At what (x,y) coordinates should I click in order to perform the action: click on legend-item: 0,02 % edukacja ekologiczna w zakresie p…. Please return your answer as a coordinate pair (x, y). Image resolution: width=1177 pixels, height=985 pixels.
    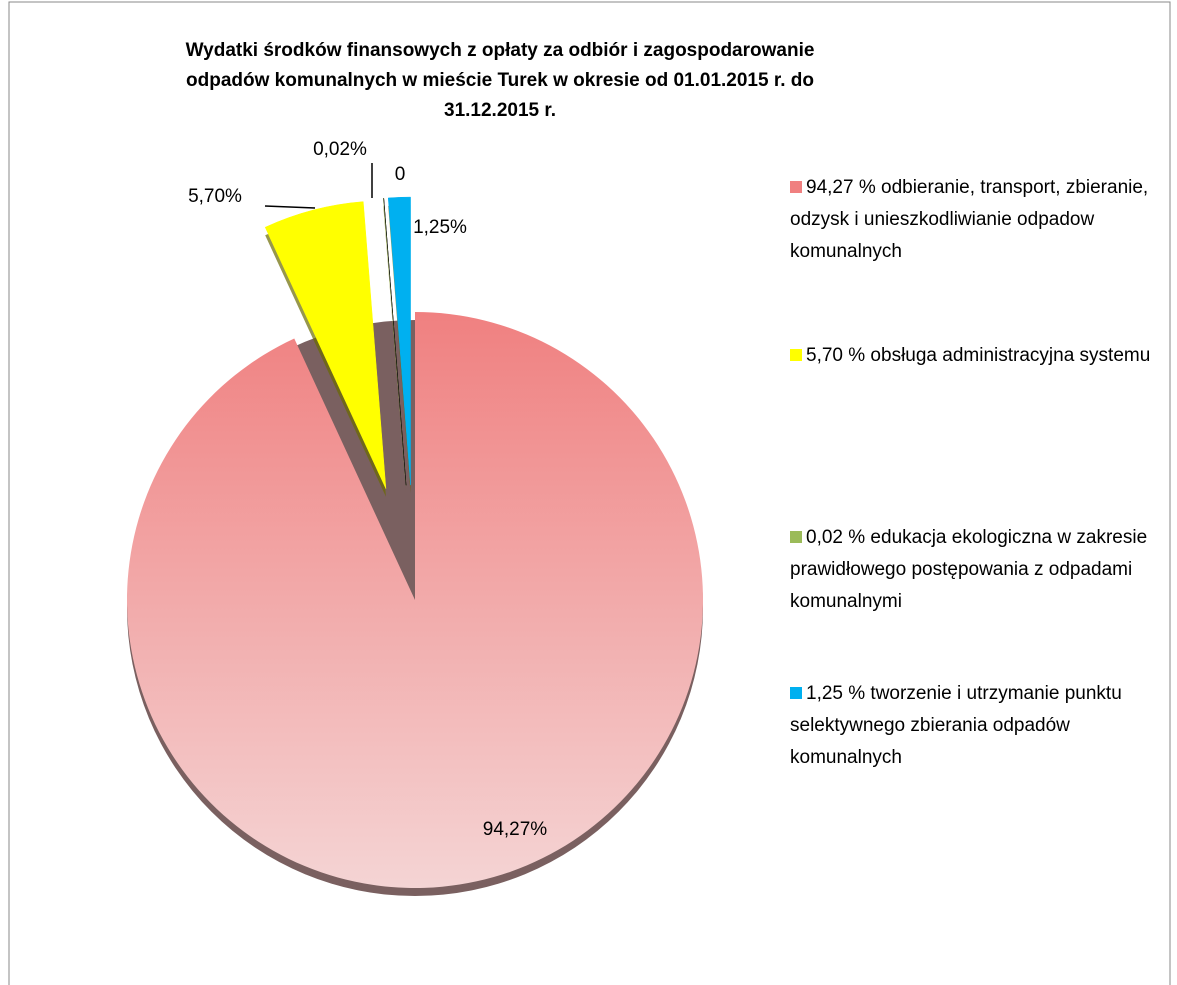
    Looking at the image, I should click on (975, 570).